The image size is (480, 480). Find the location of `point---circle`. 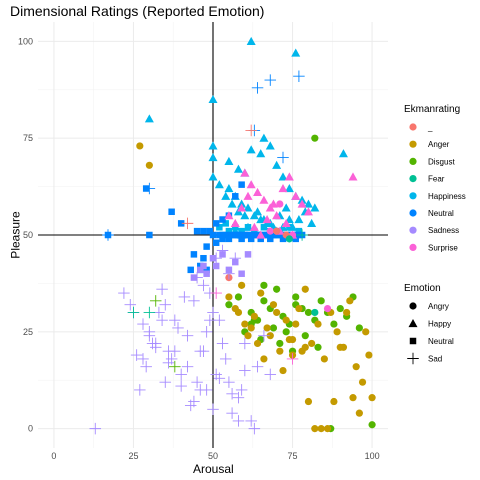

point---circle is located at coordinates (276, 231).